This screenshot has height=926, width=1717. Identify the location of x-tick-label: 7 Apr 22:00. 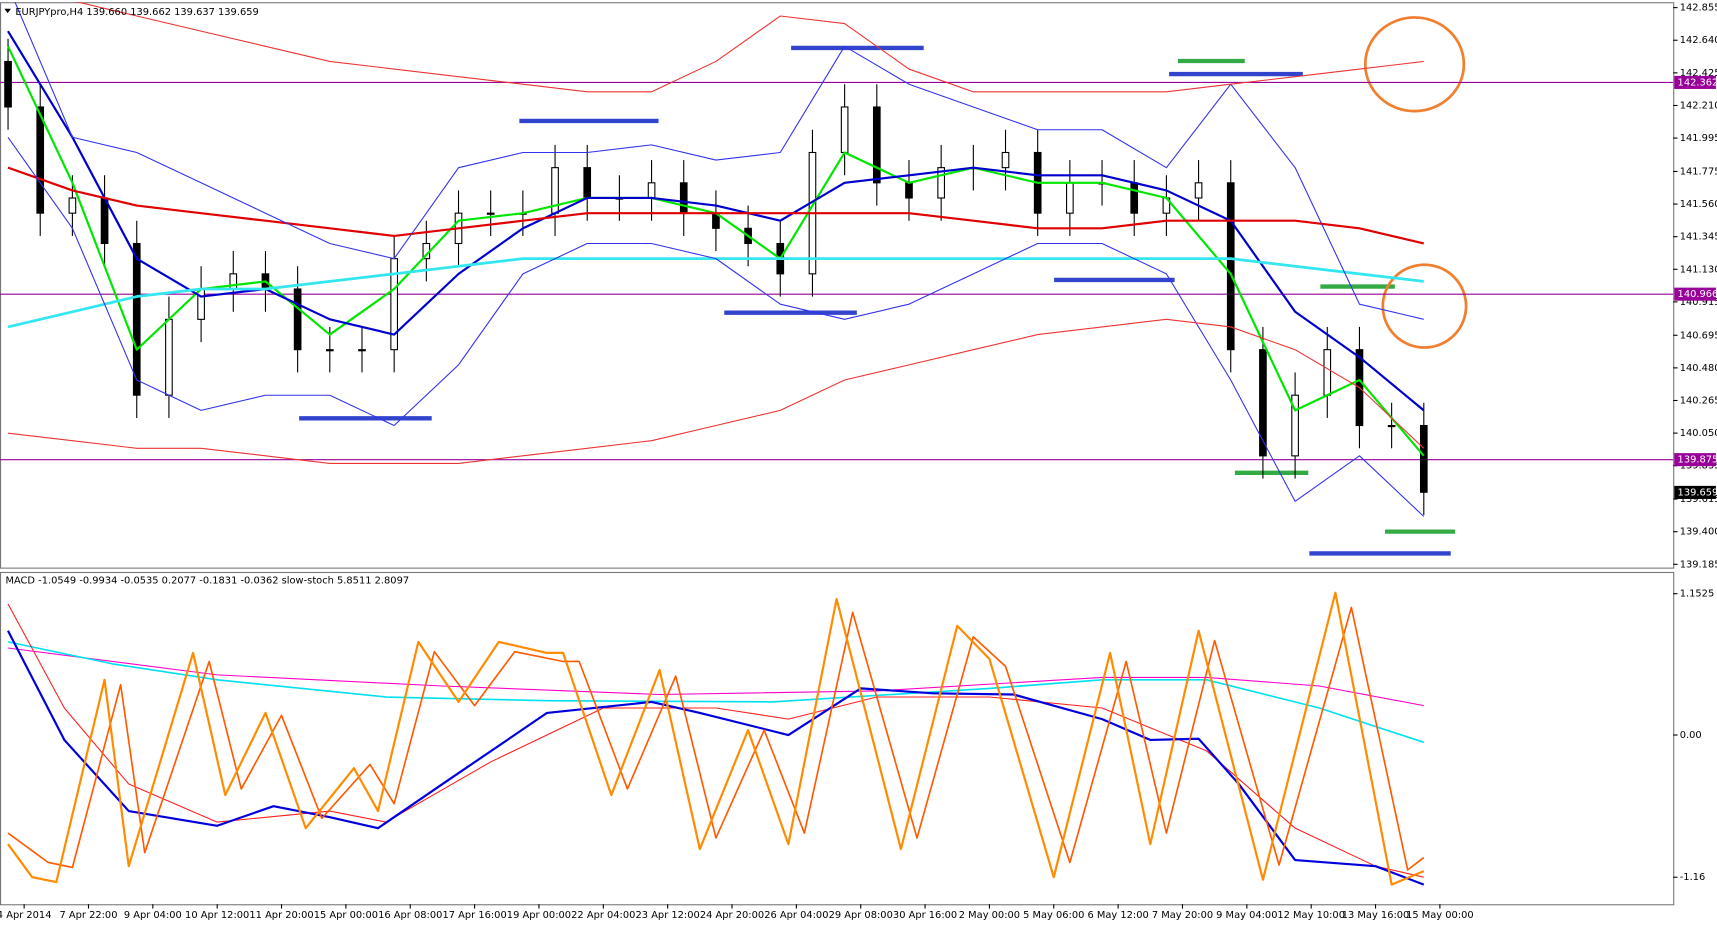
(88, 915).